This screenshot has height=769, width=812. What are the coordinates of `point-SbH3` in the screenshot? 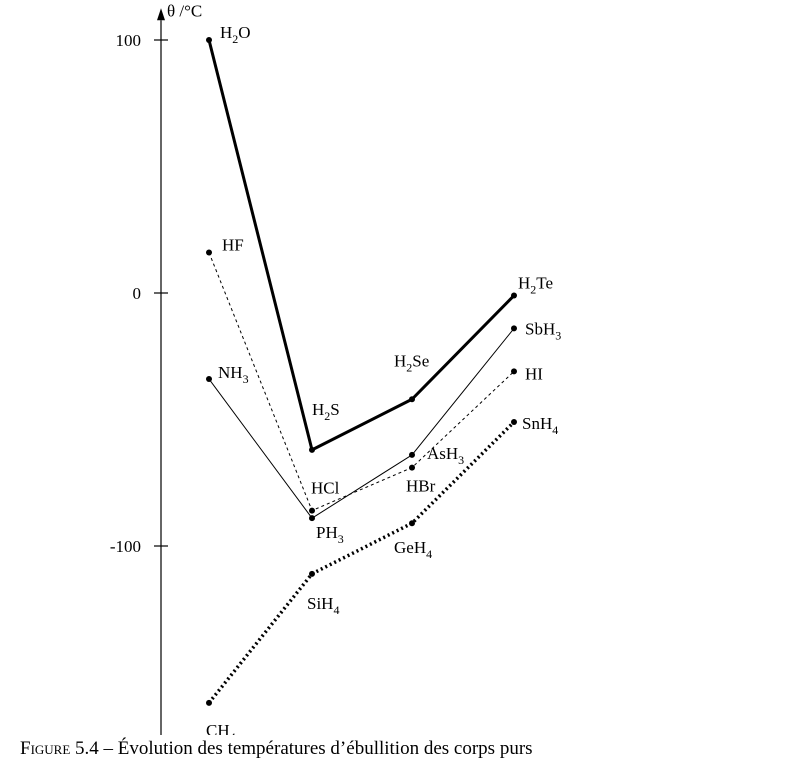 It's located at (514, 328).